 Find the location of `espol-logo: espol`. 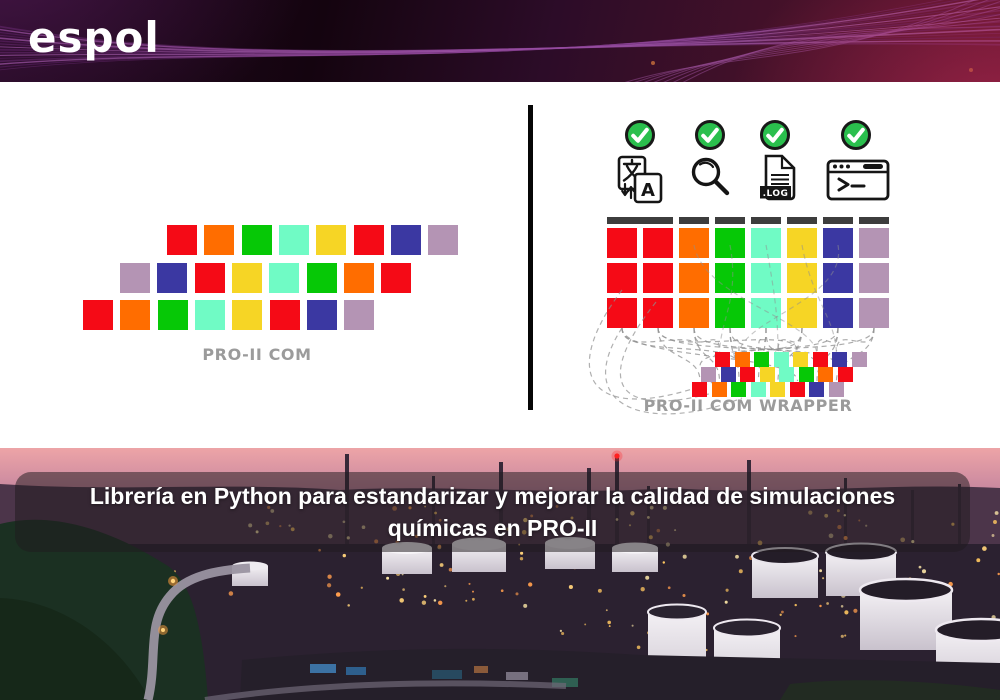

espol-logo: espol is located at coordinates (94, 37).